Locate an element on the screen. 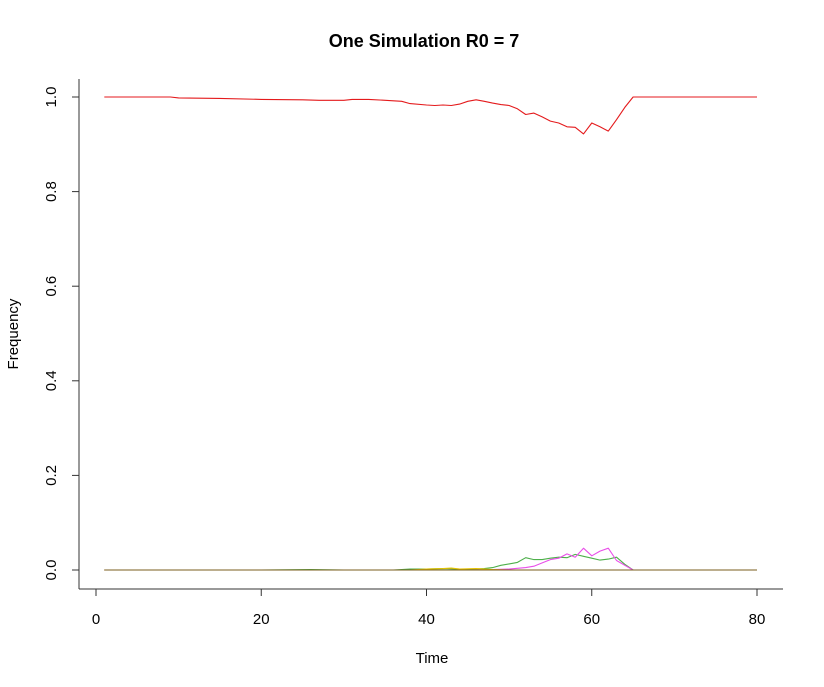 The height and width of the screenshot is (687, 824). x-axis: 0 20 40 60 80 is located at coordinates (431, 608).